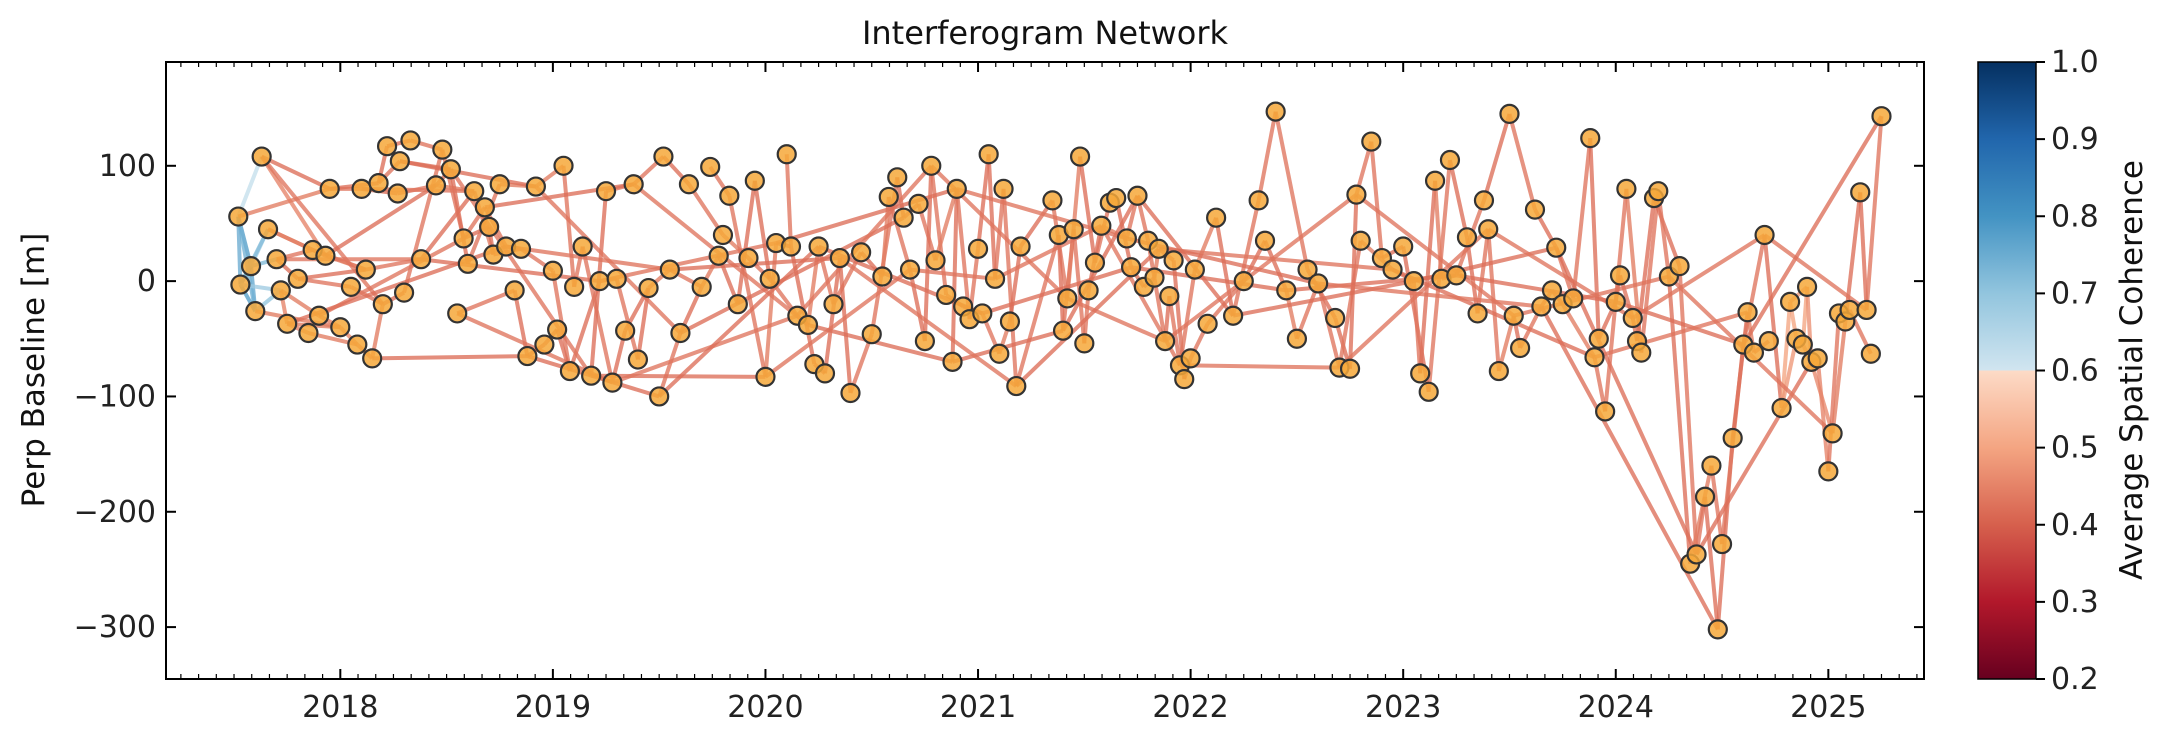 The image size is (2161, 741). I want to click on colorbar-label: Average Spatial Coherence, so click(2132, 370).